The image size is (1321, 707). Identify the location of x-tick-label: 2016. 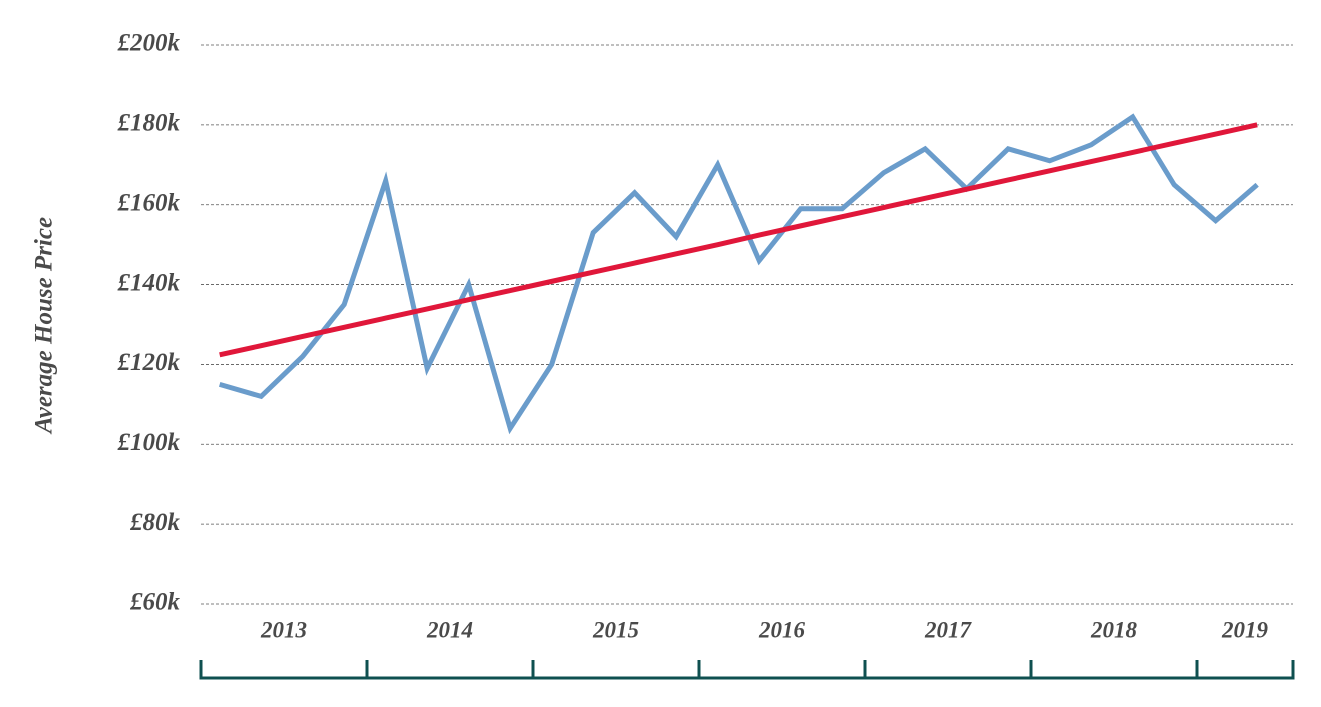
(782, 629).